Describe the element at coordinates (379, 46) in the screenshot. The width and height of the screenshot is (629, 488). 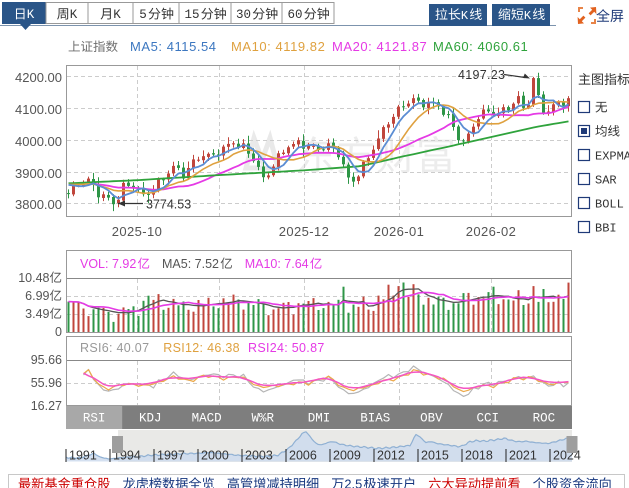
I see `svg-text: MA20: 4121.87` at that location.